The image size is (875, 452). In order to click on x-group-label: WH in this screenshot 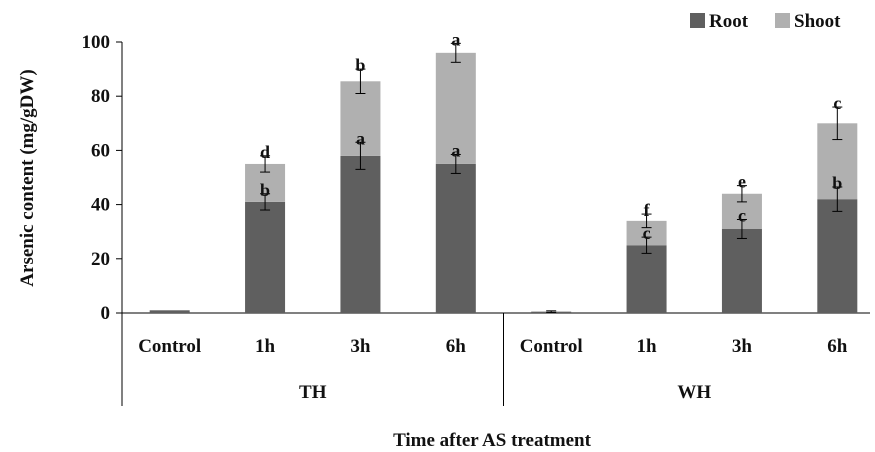, I will do `click(694, 392)`.